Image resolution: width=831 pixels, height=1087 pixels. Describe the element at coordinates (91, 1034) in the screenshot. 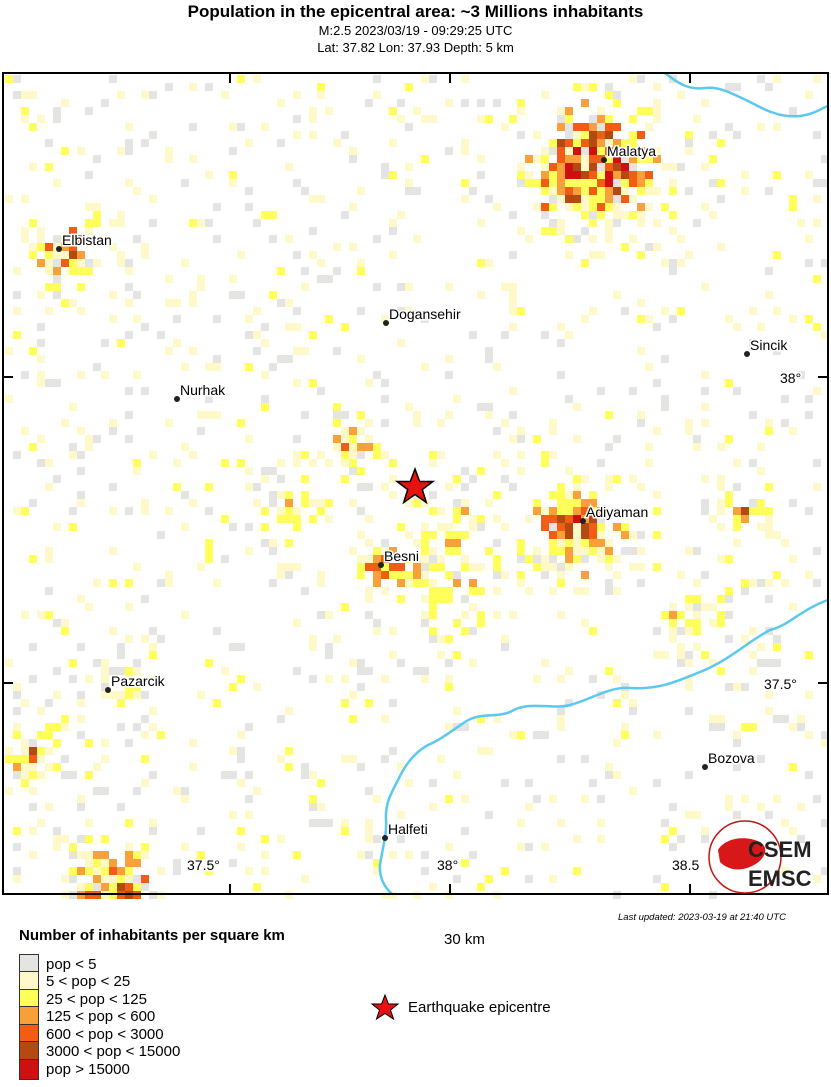

I see `legend-item: 600 < pop < 3000` at that location.